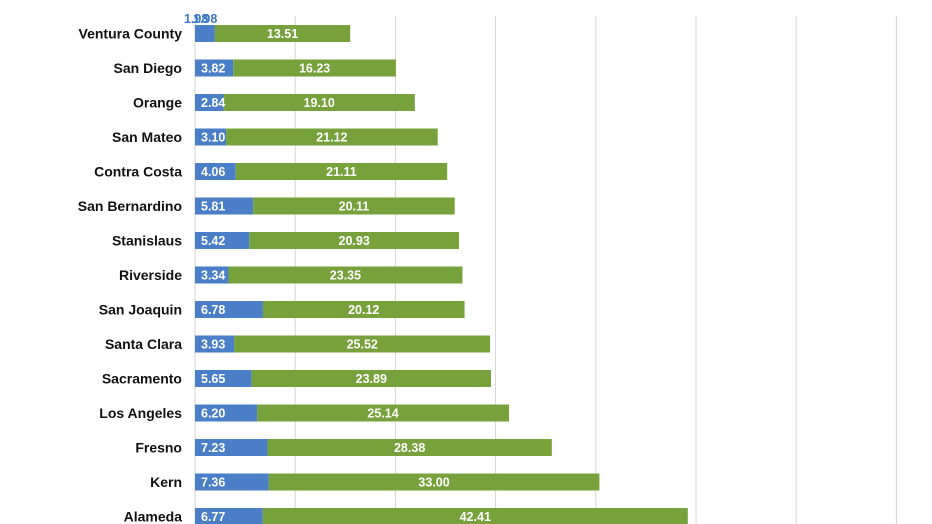 The width and height of the screenshot is (932, 524). I want to click on value-label-series2: 19.10, so click(319, 103).